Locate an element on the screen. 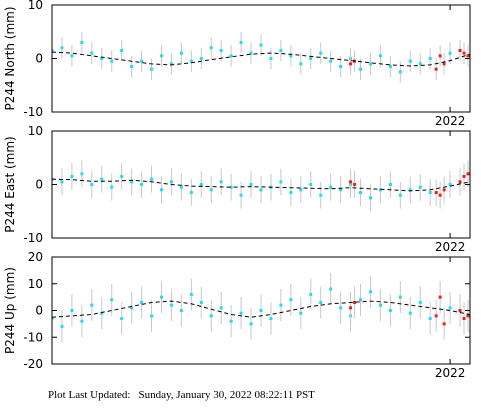 The height and width of the screenshot is (408, 481). y-tick-label: 10 is located at coordinates (35, 6).